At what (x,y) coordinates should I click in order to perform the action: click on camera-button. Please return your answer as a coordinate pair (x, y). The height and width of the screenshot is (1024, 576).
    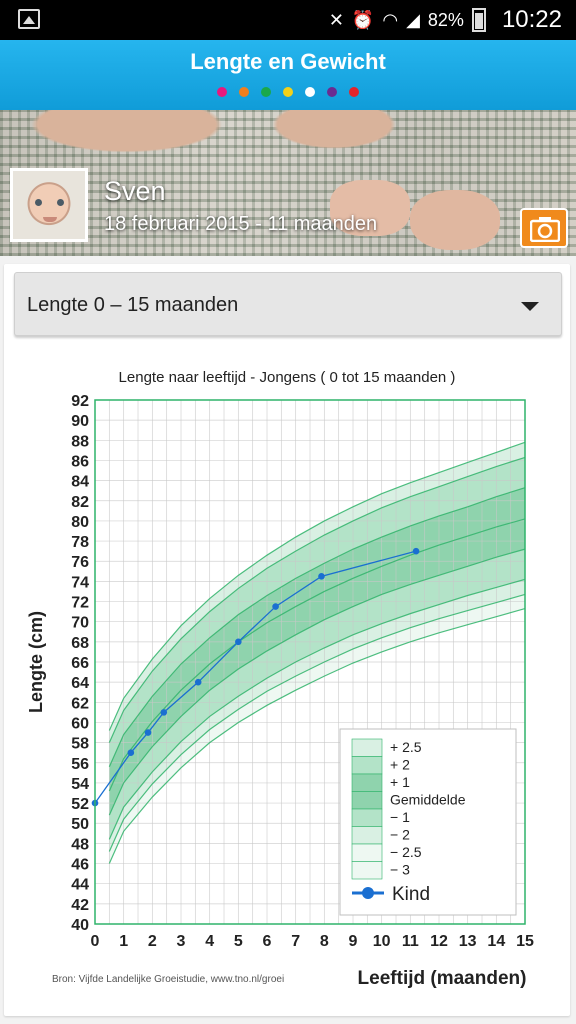
    Looking at the image, I should click on (544, 228).